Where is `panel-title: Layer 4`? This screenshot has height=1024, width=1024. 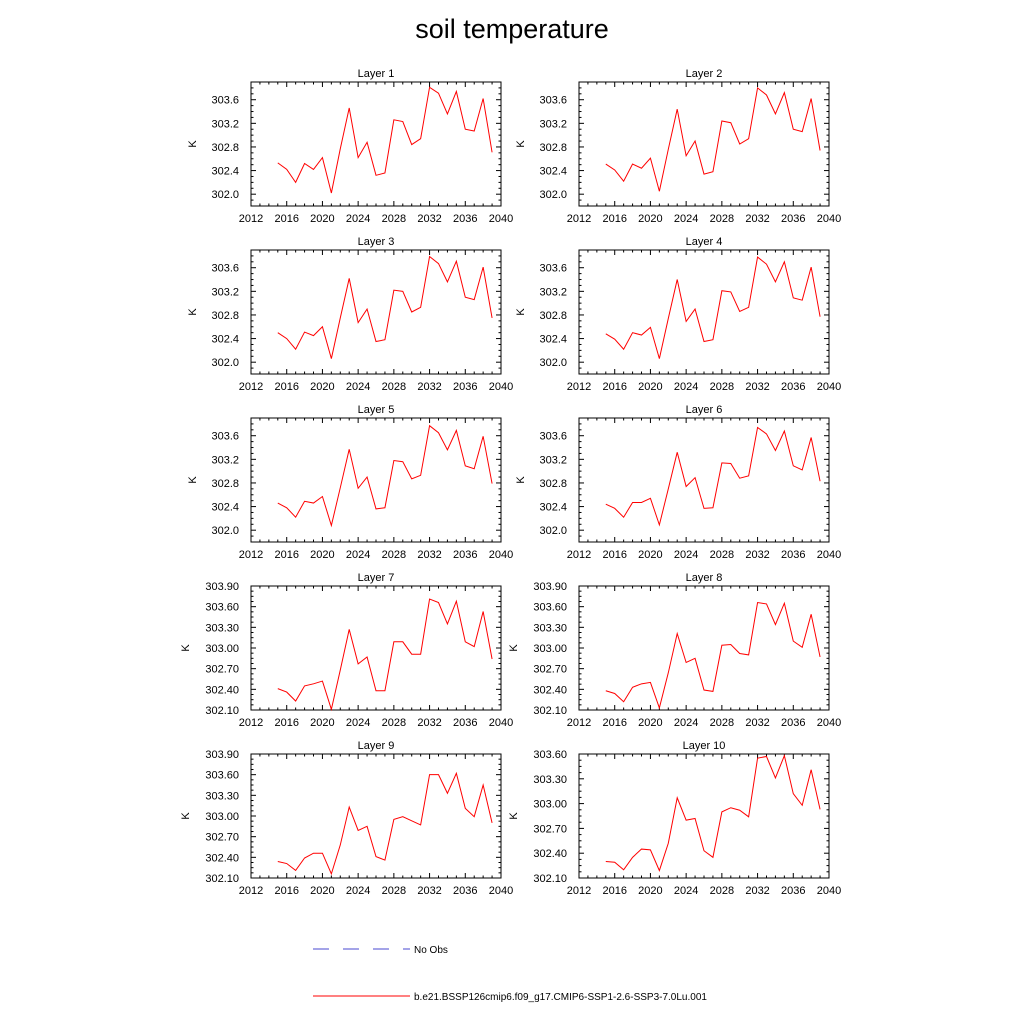 panel-title: Layer 4 is located at coordinates (704, 242).